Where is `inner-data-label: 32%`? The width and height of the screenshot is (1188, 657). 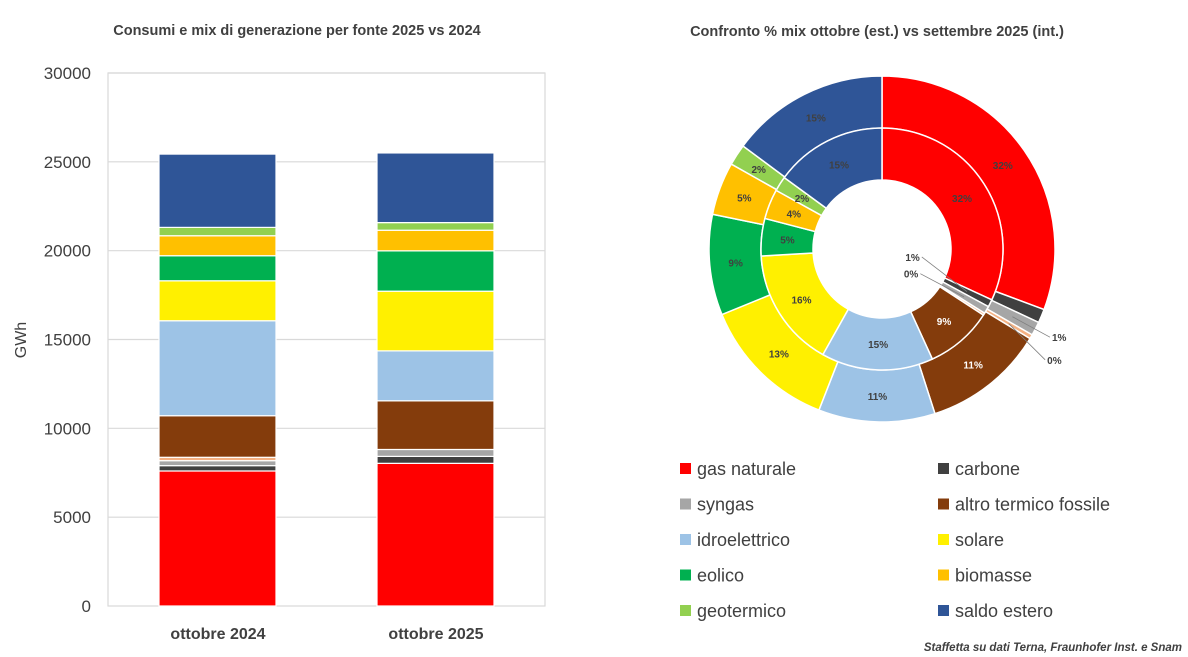 inner-data-label: 32% is located at coordinates (962, 199).